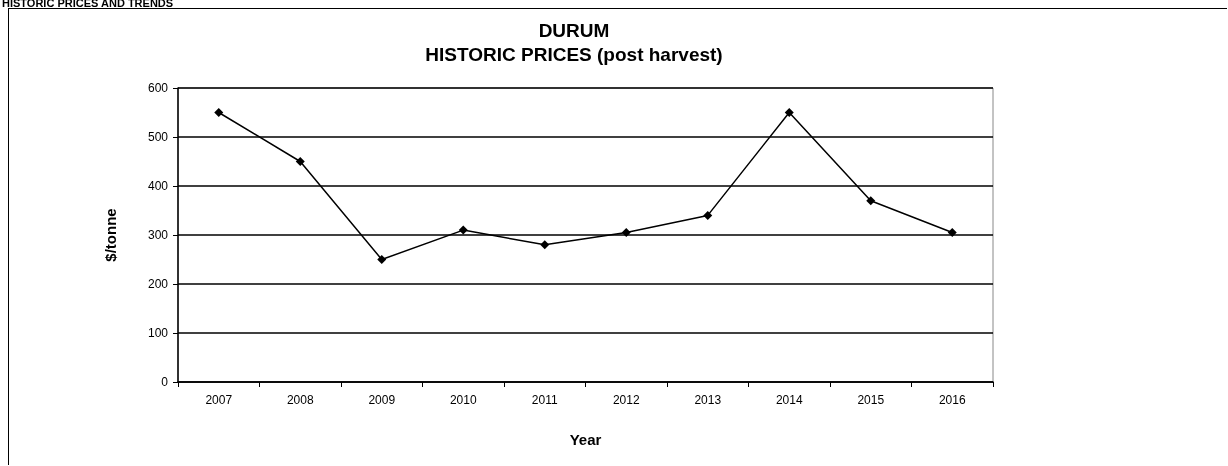  I want to click on y-tick-label: 600, so click(158, 88).